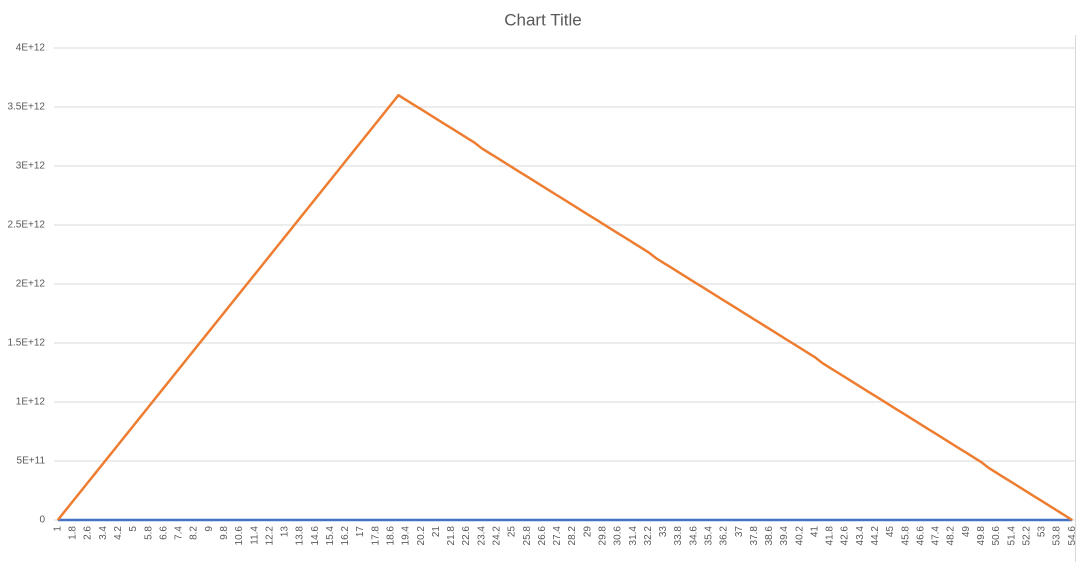 This screenshot has width=1092, height=562. What do you see at coordinates (31, 402) in the screenshot?
I see `y-tick-label: 1E+12` at bounding box center [31, 402].